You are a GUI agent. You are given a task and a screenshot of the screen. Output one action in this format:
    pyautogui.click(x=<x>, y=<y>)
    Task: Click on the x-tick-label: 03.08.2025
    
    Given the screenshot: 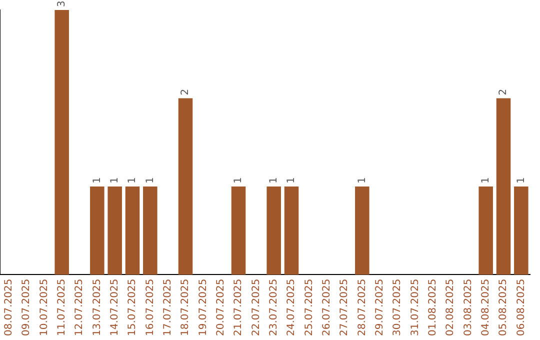 What is the action you would take?
    pyautogui.click(x=468, y=307)
    